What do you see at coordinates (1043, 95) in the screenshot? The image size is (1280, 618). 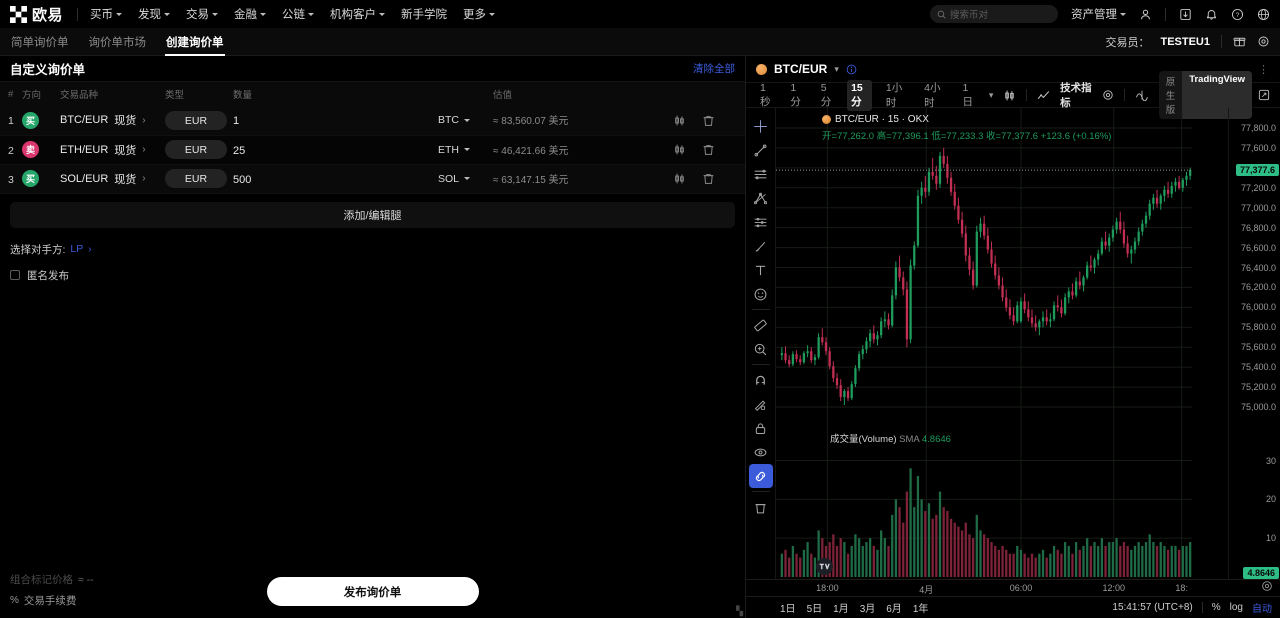 I see `indicator-icon` at bounding box center [1043, 95].